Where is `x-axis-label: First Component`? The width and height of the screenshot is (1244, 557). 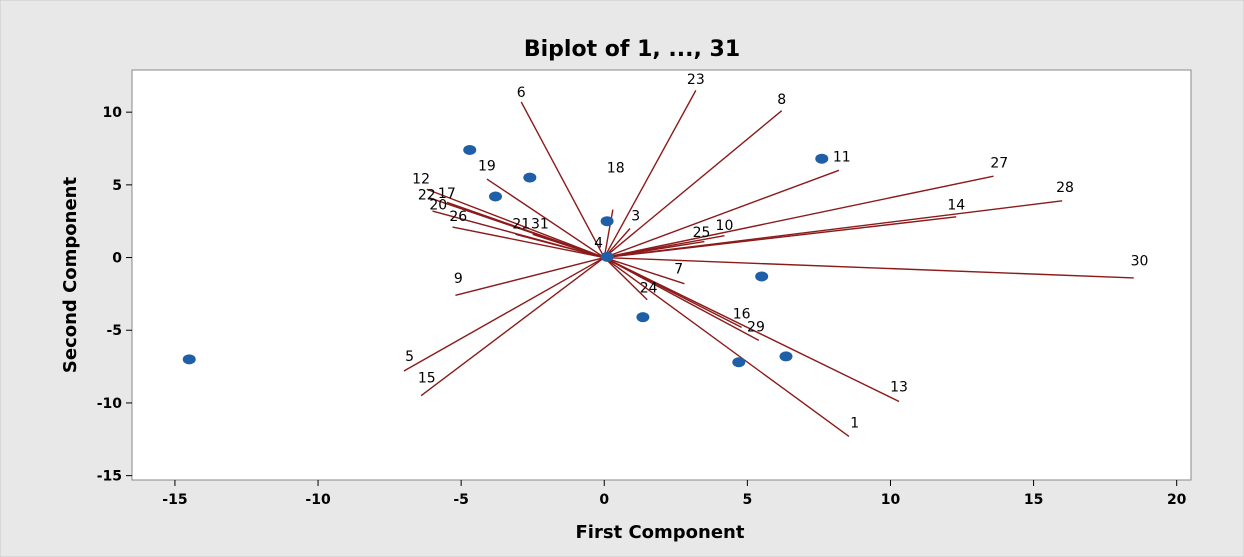 x-axis-label: First Component is located at coordinates (660, 532).